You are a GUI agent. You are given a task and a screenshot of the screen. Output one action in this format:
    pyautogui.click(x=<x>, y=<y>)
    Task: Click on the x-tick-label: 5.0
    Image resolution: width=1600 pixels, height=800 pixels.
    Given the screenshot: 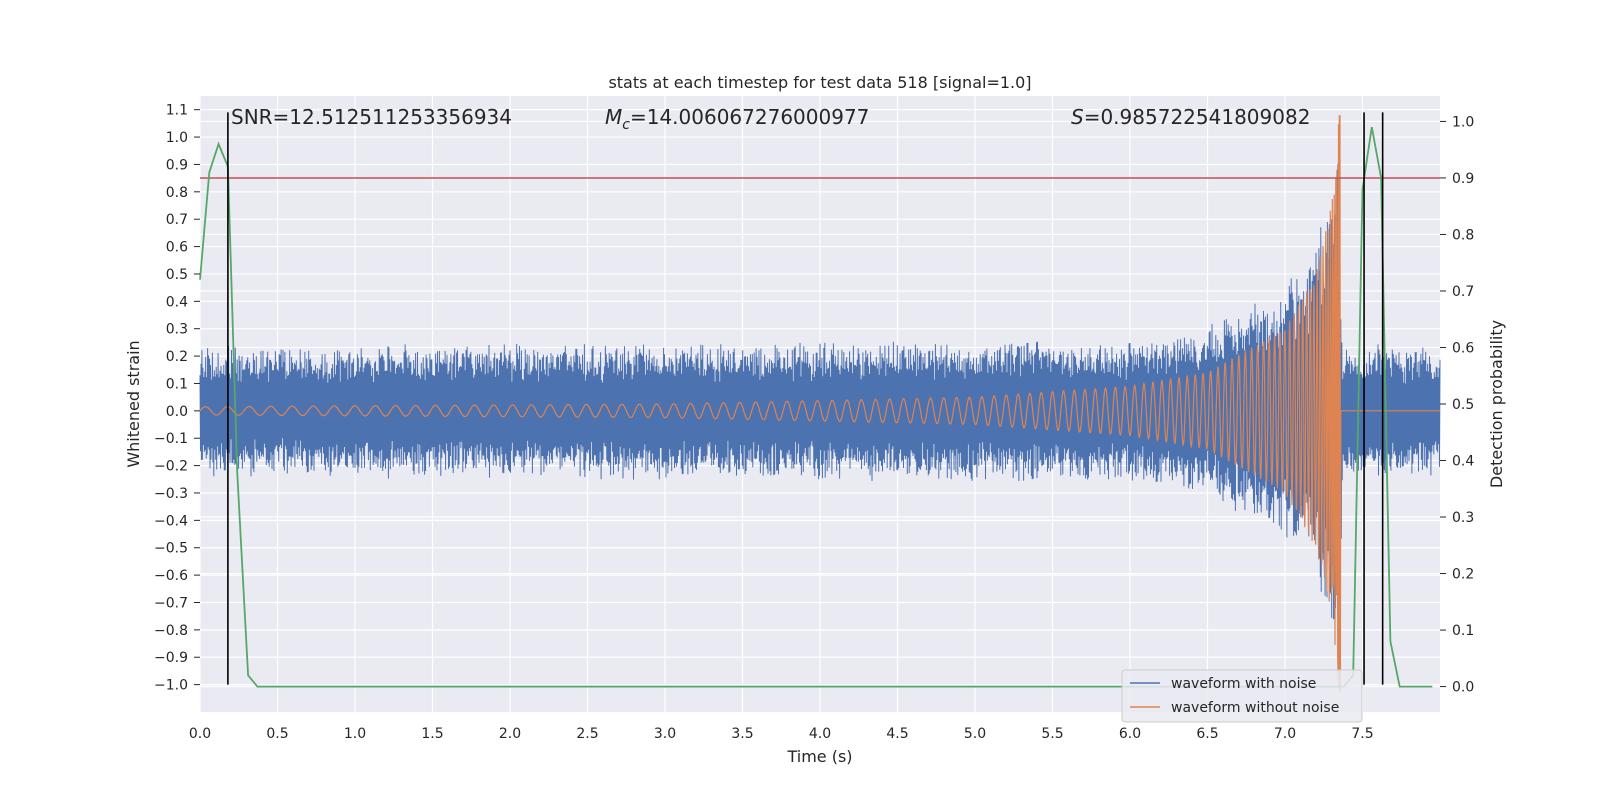 What is the action you would take?
    pyautogui.click(x=975, y=734)
    